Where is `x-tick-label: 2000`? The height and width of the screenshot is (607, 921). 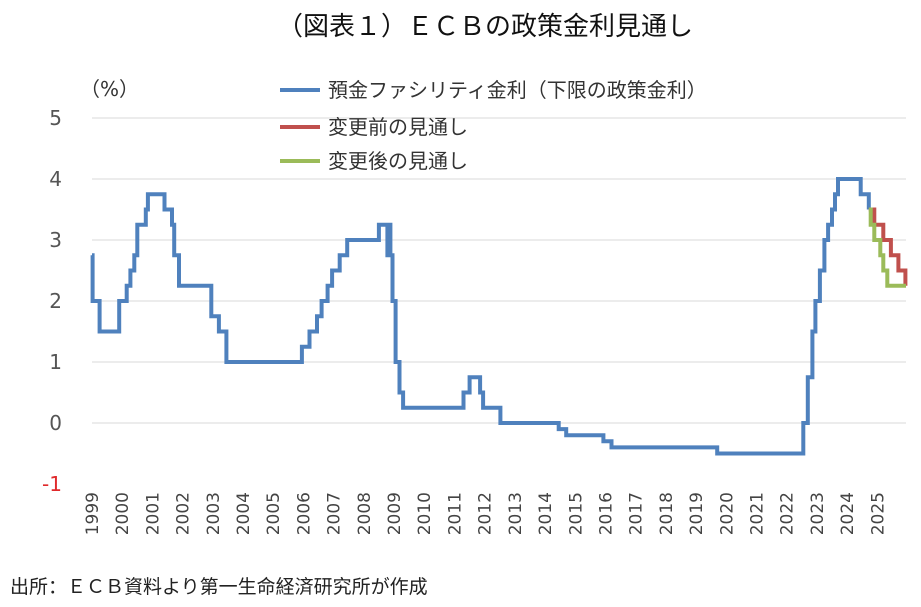 x-tick-label: 2000 is located at coordinates (123, 513).